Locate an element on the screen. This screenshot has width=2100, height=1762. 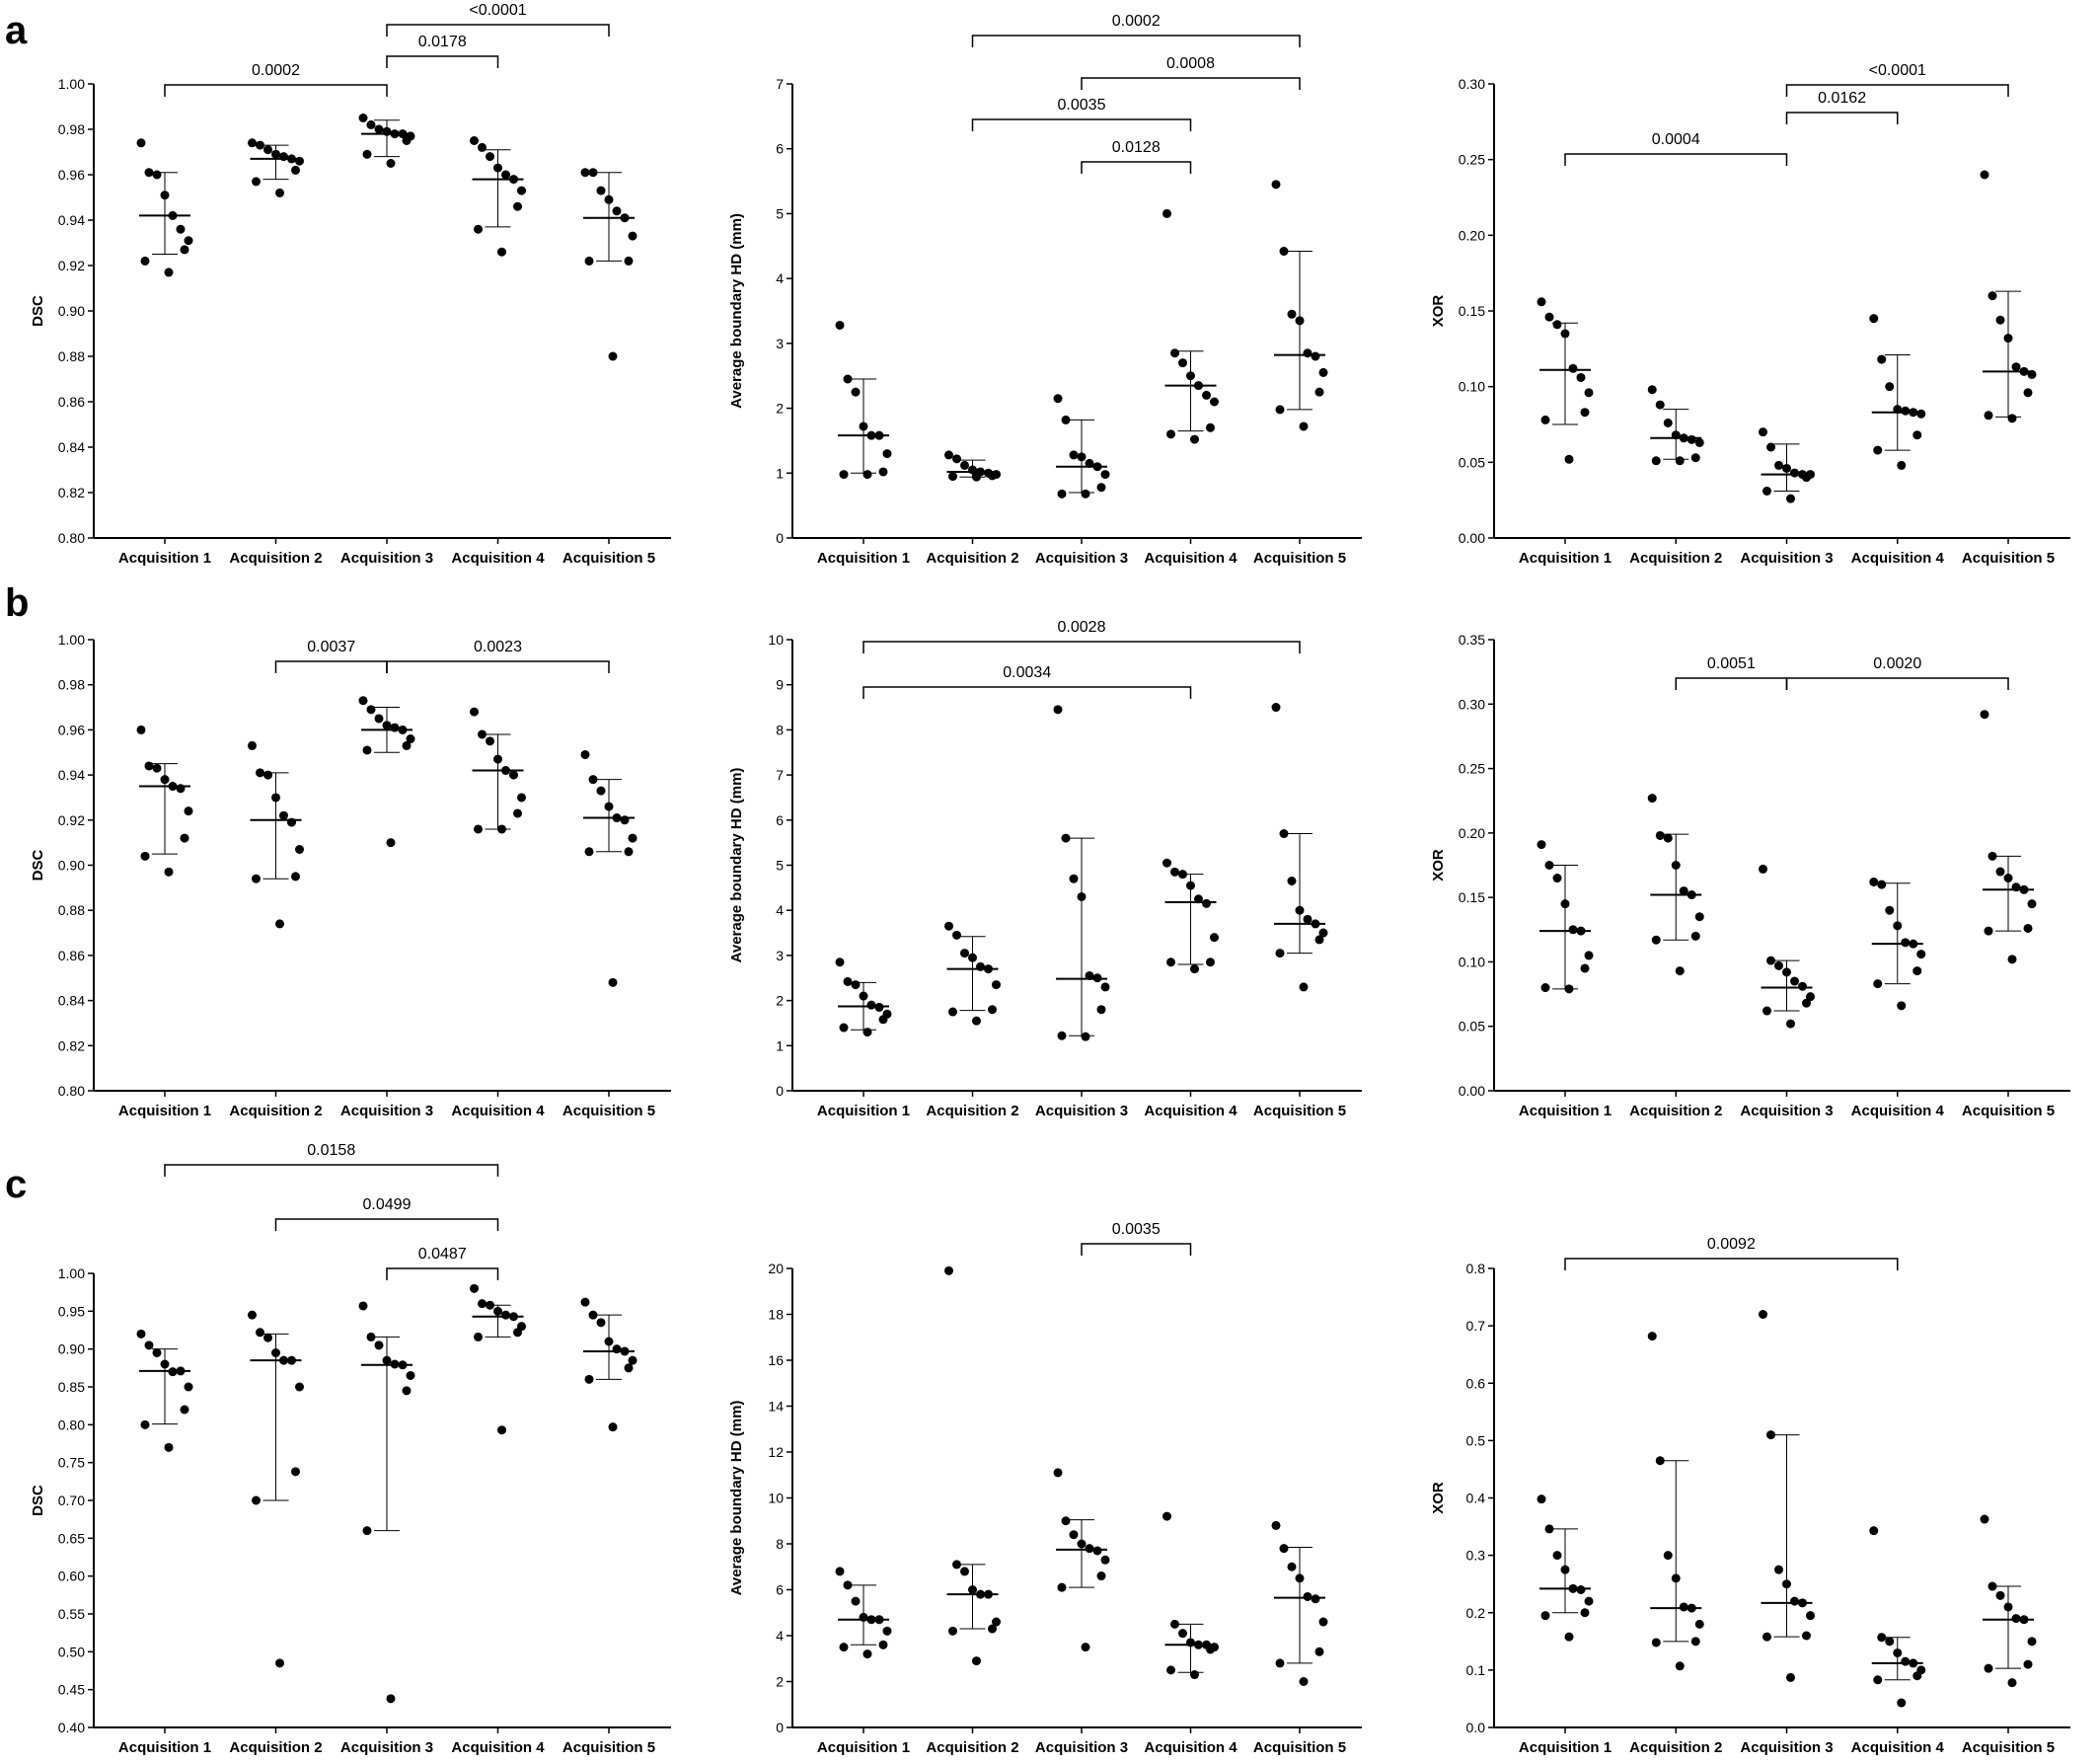
y-tick-label: 0.95 is located at coordinates (71, 1311).